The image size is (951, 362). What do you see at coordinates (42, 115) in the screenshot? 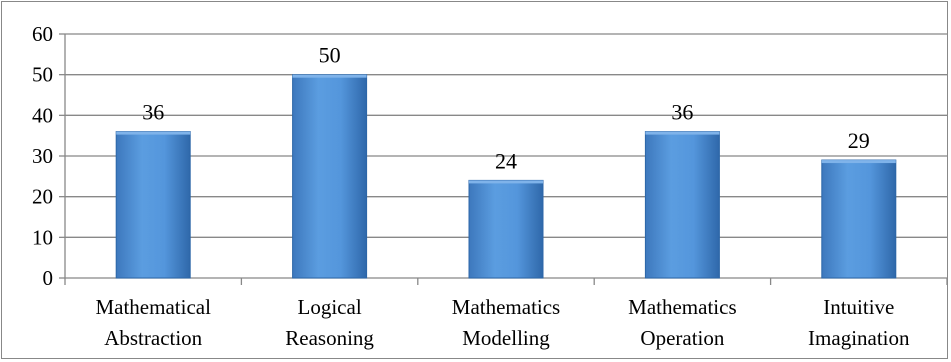
I see `y-tick-label: 40` at bounding box center [42, 115].